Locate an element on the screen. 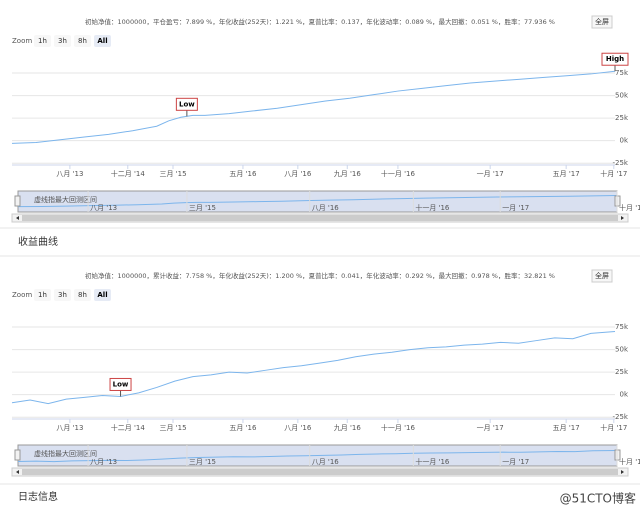  section-title: 日志信息 is located at coordinates (38, 496).